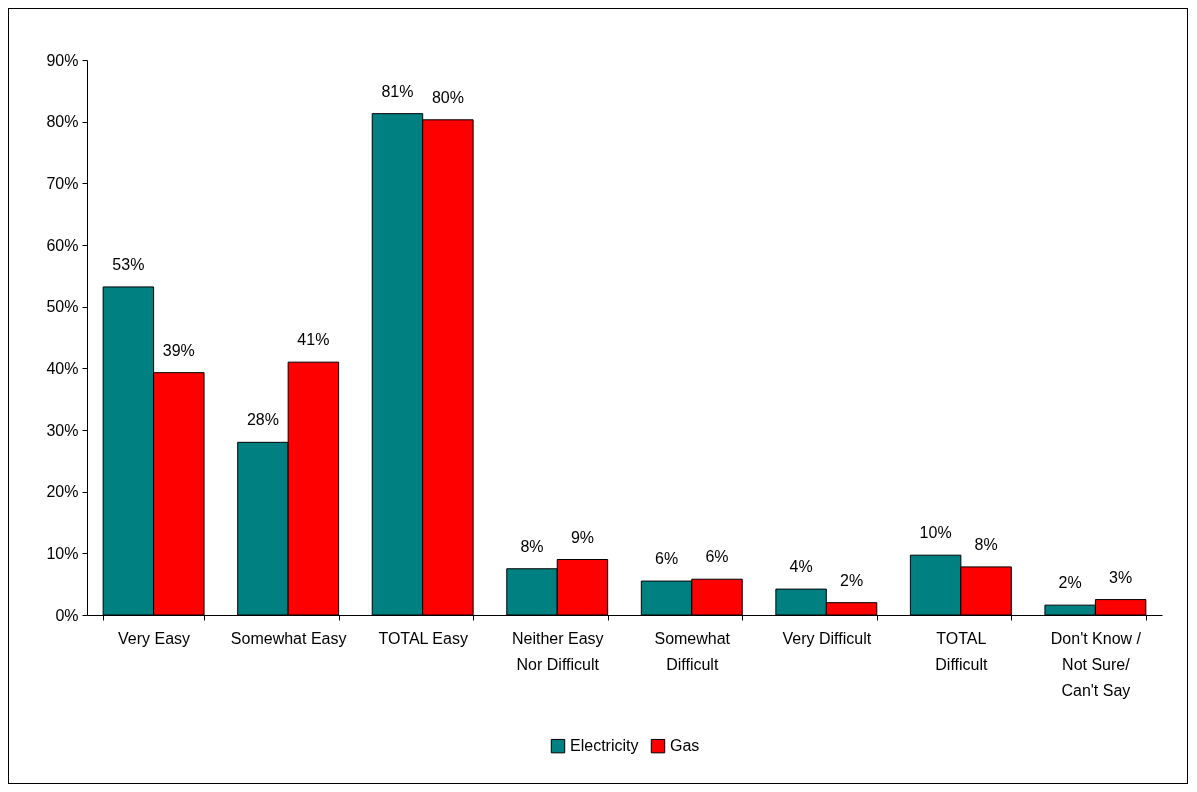 The height and width of the screenshot is (792, 1197). What do you see at coordinates (1096, 664) in the screenshot?
I see `x-tick-label: Don't Know / Not Sure/ Can't Say` at bounding box center [1096, 664].